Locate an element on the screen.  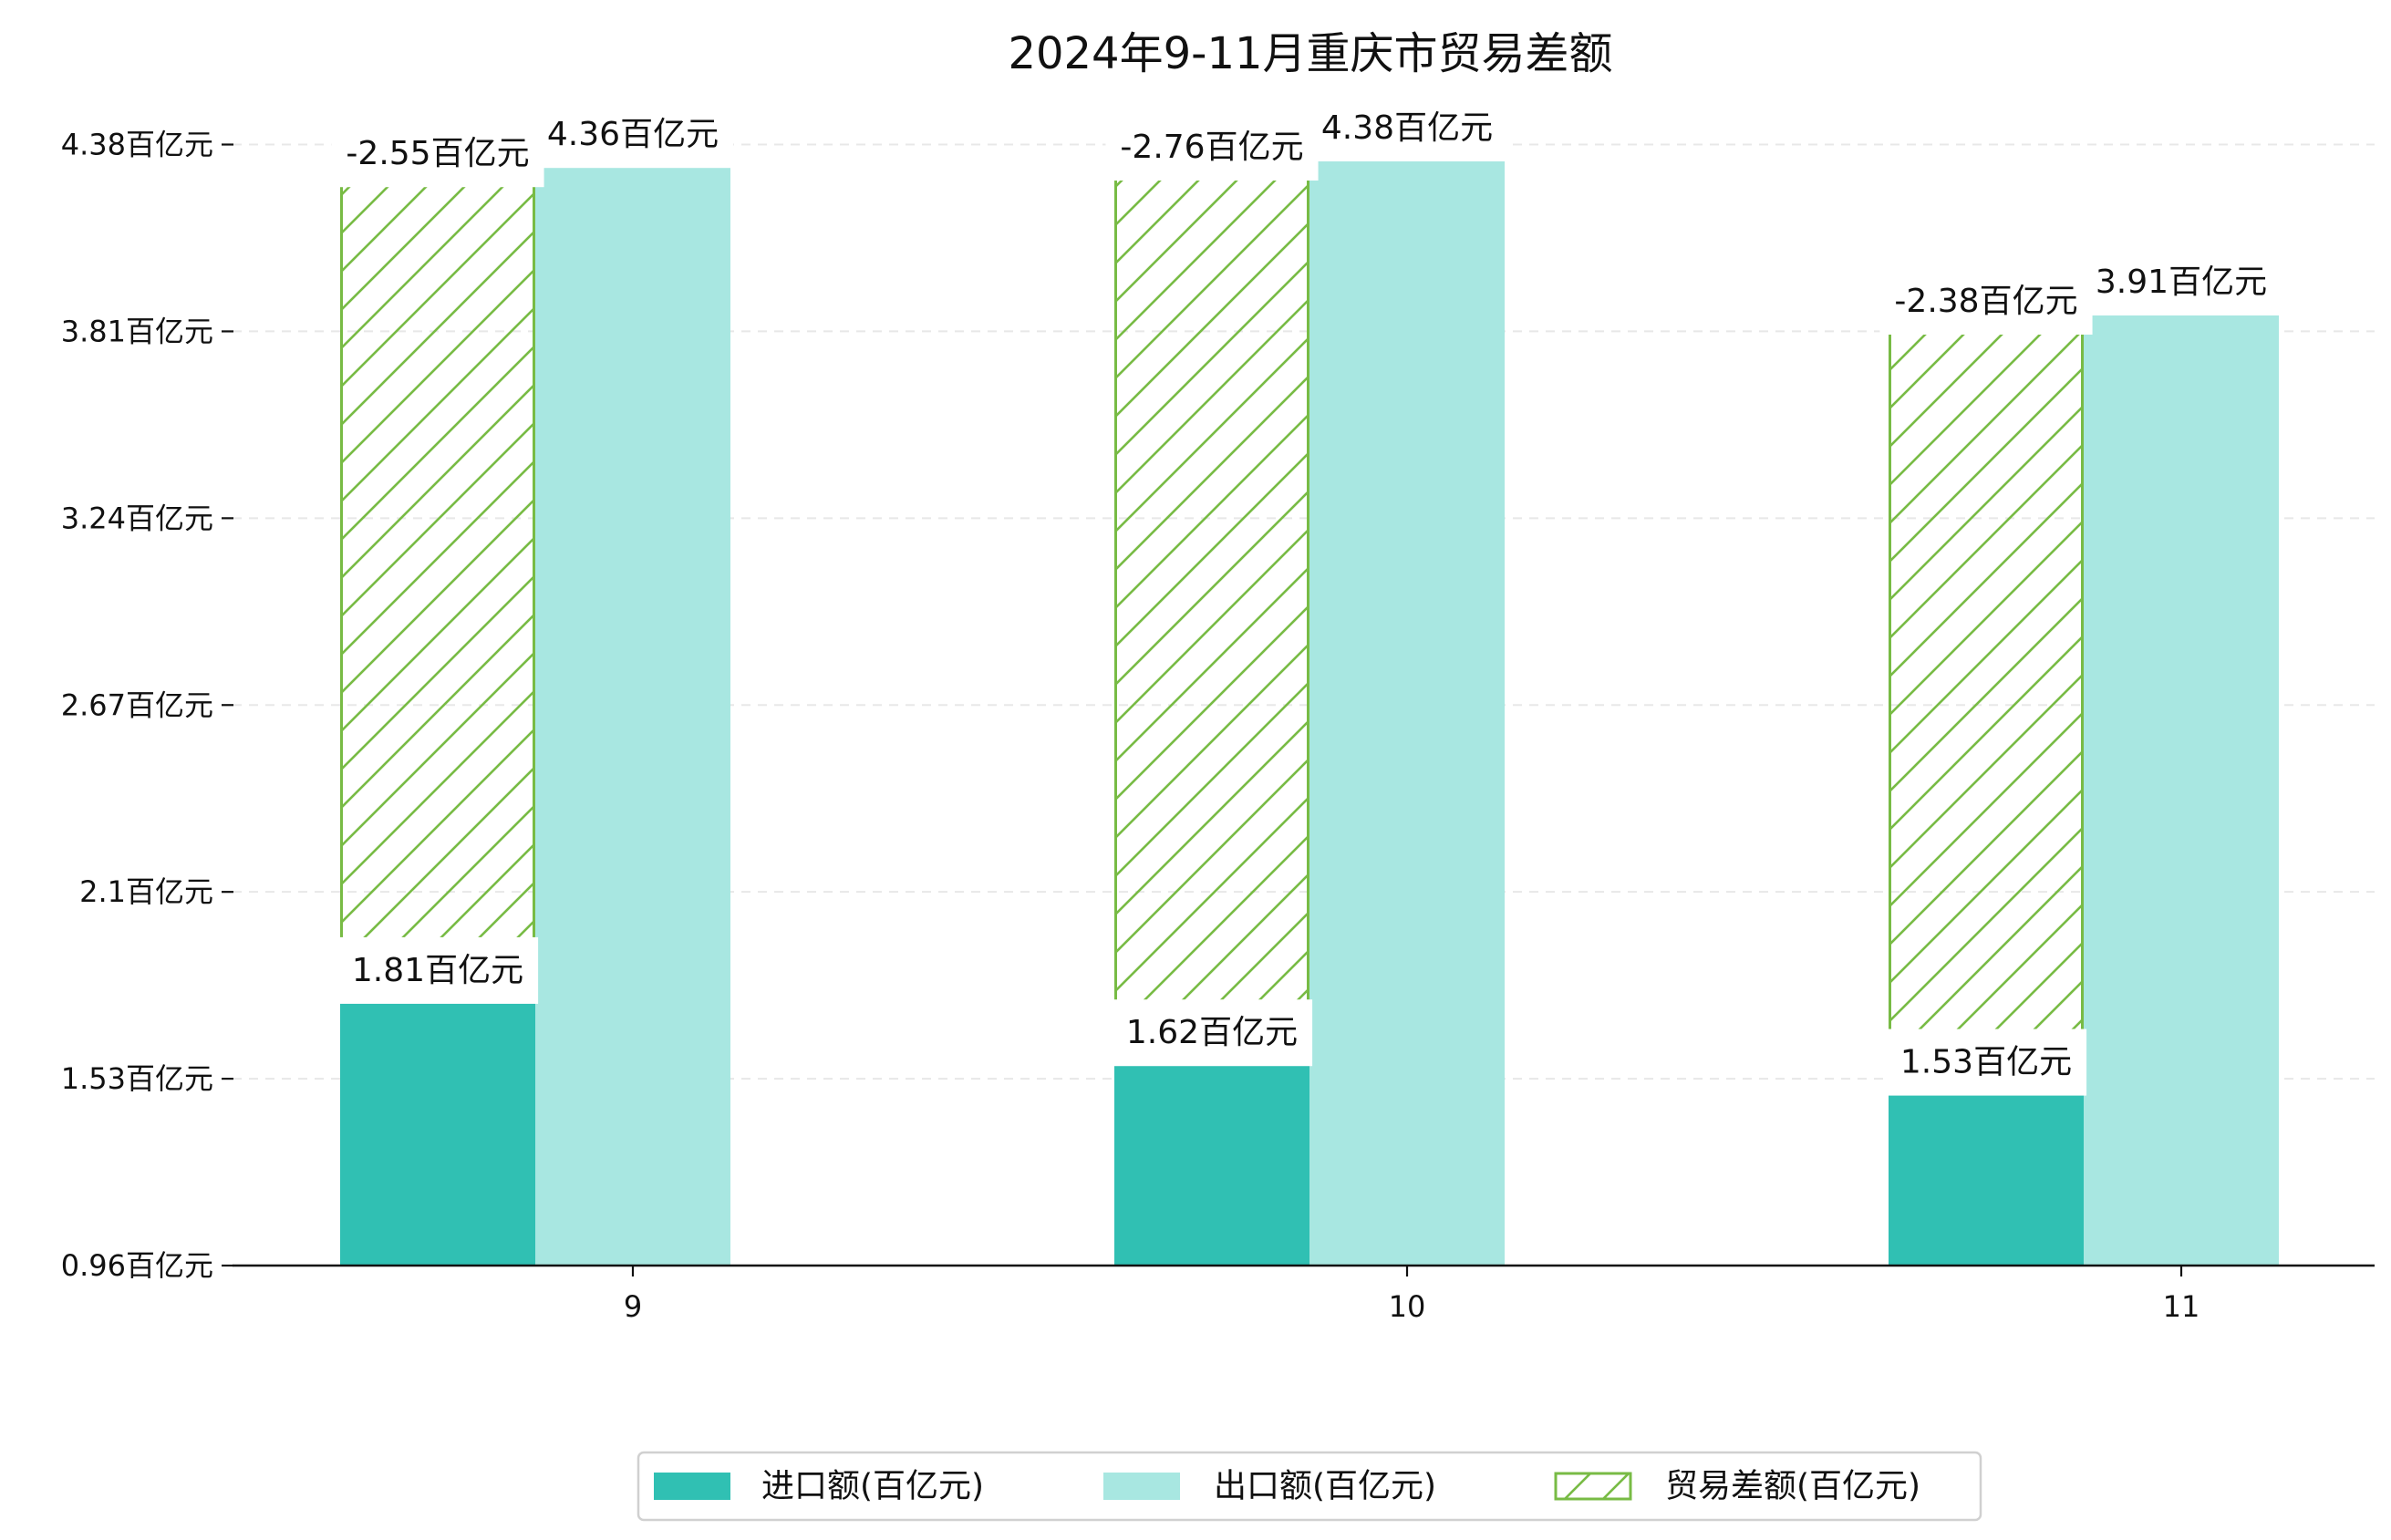
value-label: -2.76百亿元 is located at coordinates (1212, 147).